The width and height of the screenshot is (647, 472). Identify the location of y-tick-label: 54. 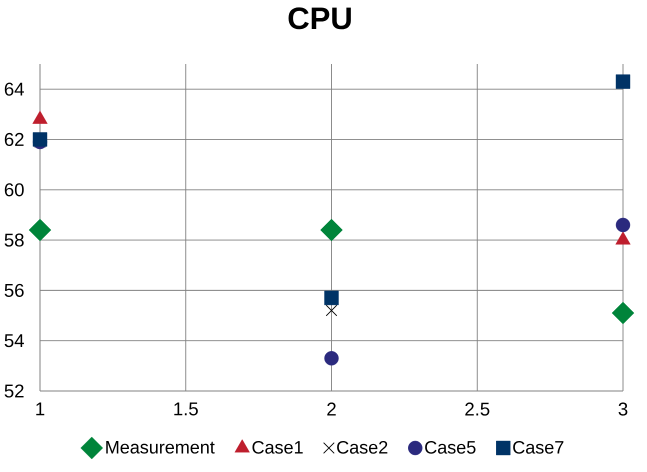
(14, 341).